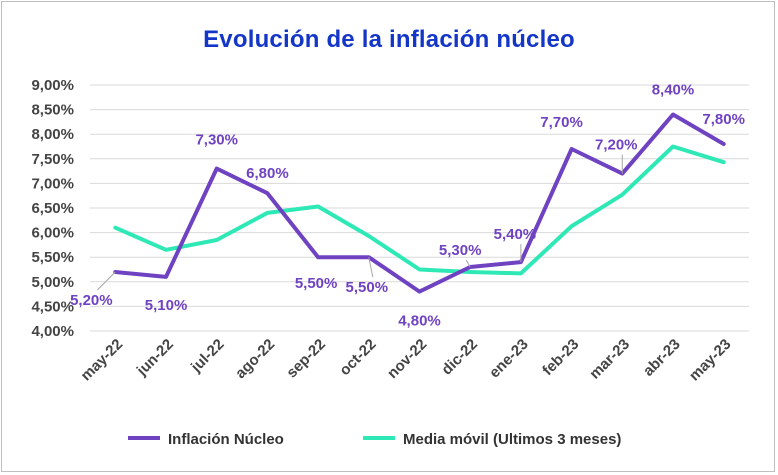 The image size is (778, 475). Describe the element at coordinates (460, 250) in the screenshot. I see `data-label: 5,30%` at that location.